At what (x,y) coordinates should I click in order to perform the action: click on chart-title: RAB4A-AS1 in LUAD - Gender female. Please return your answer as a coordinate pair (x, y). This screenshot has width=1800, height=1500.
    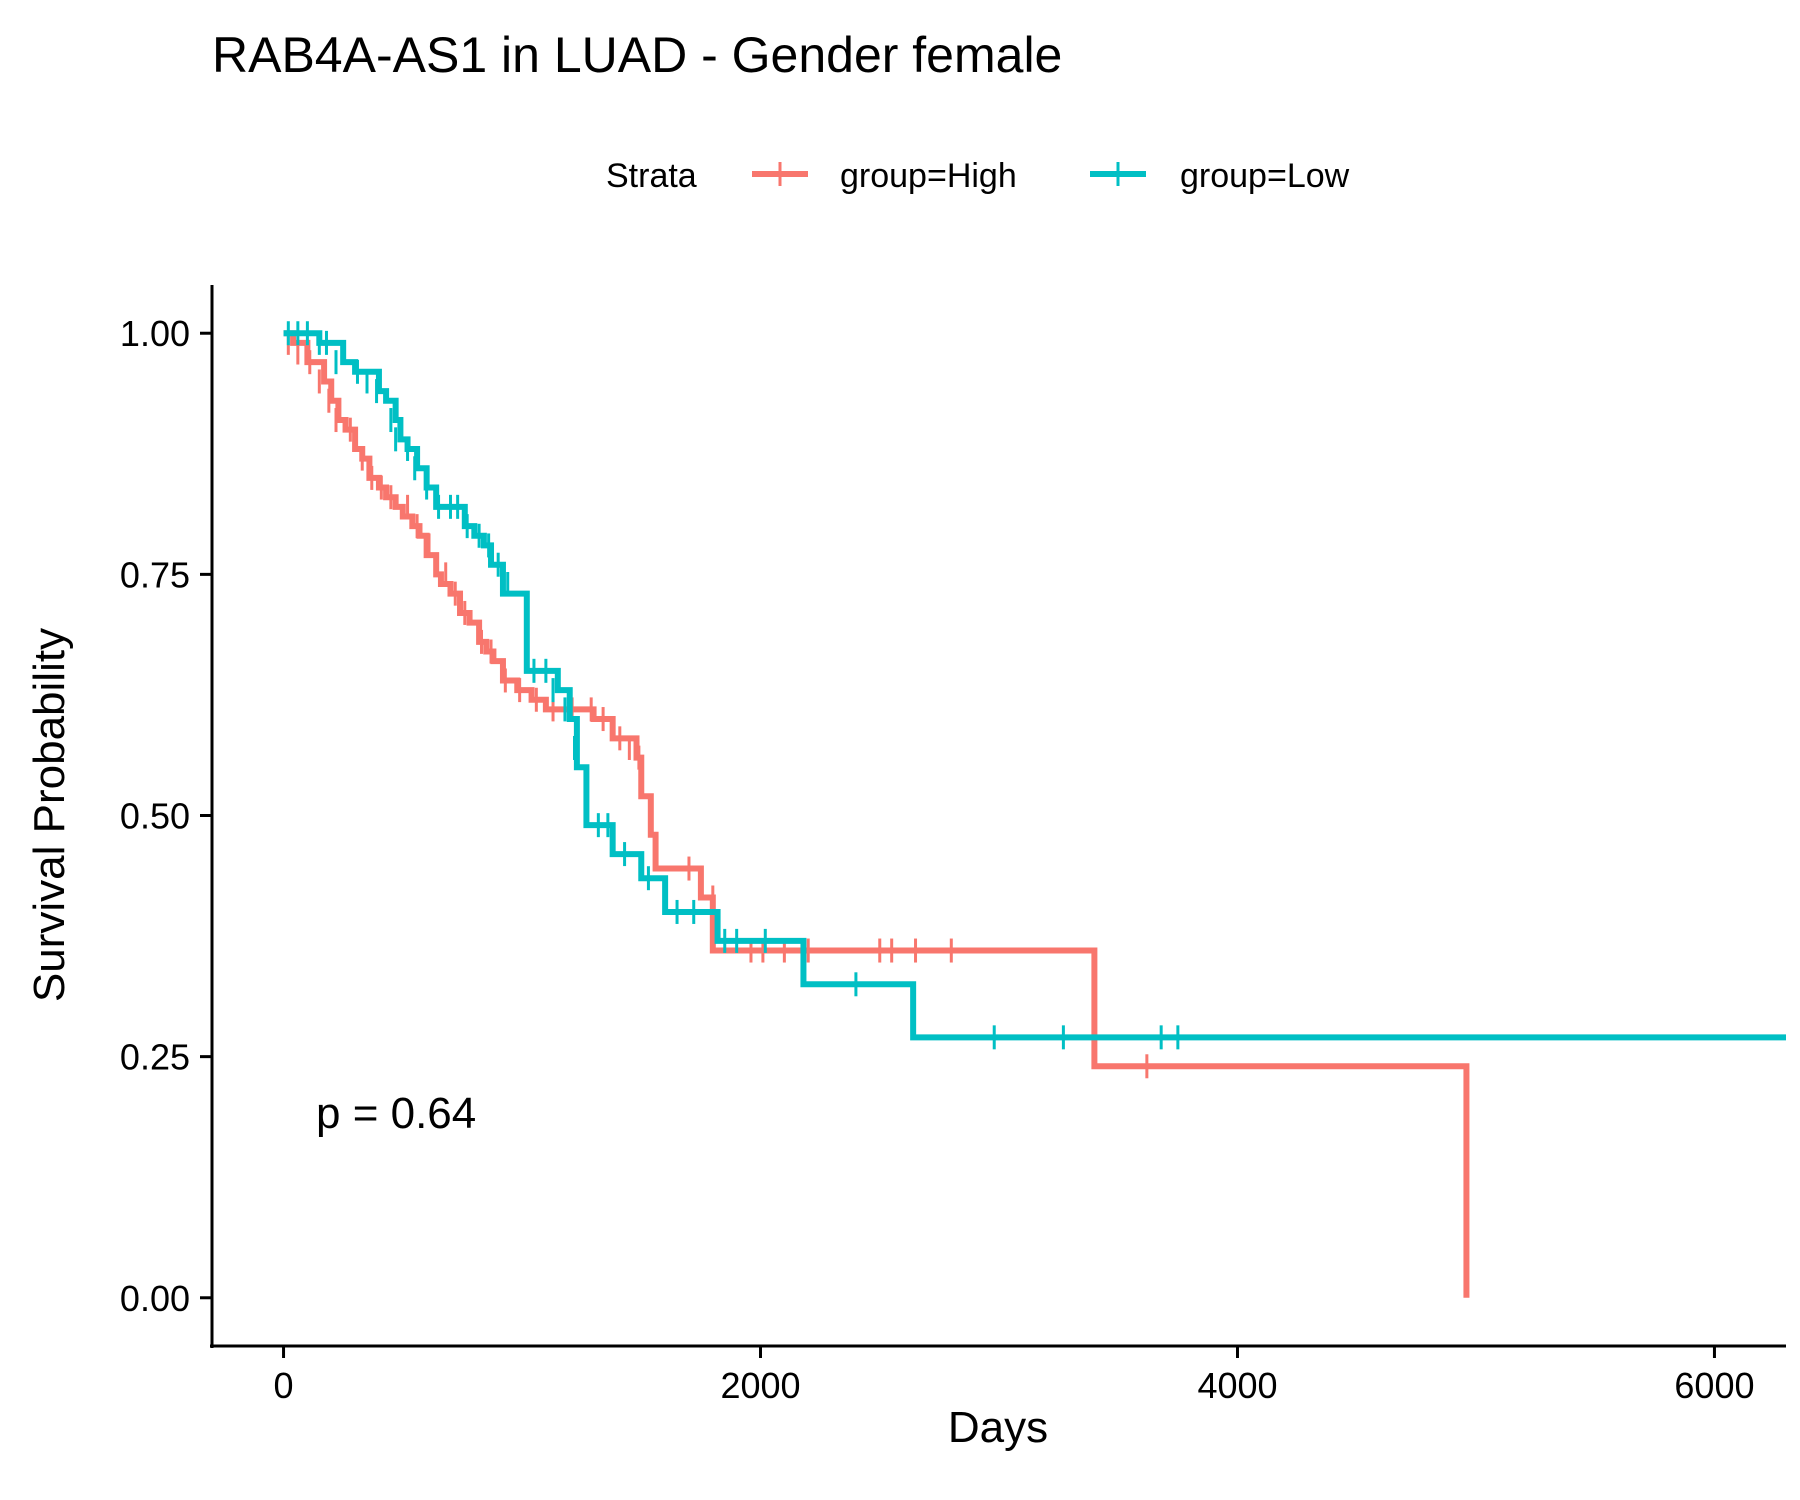
    Looking at the image, I should click on (637, 55).